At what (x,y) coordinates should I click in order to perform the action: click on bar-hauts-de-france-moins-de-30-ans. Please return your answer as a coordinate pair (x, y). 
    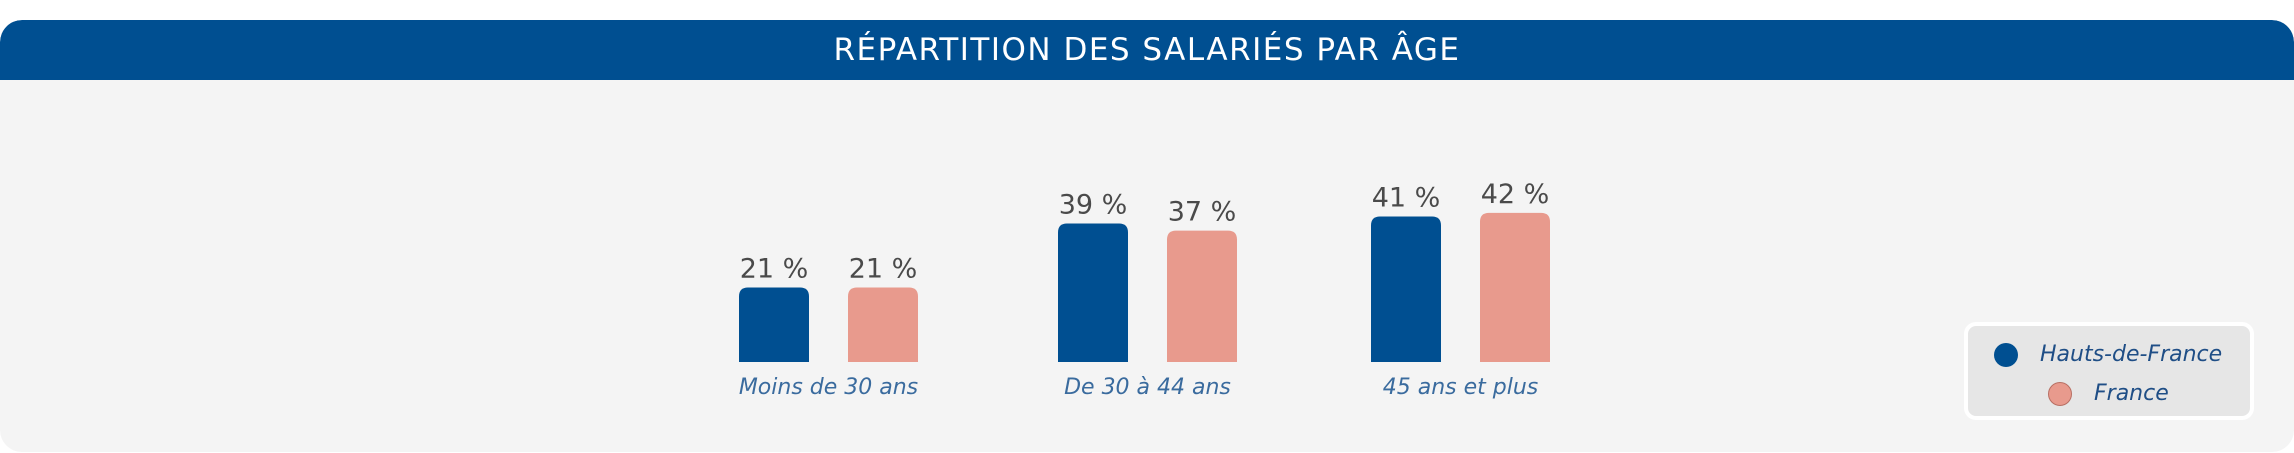
    Looking at the image, I should click on (774, 324).